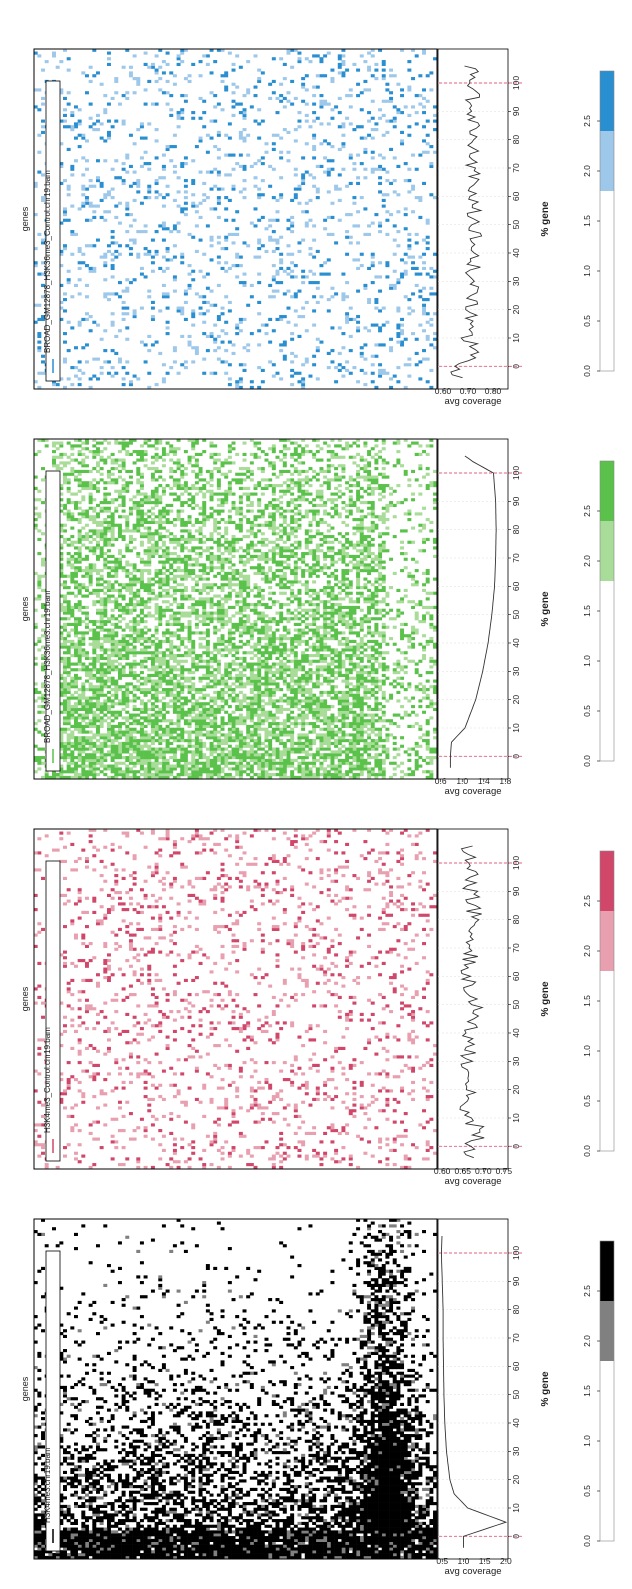 This screenshot has height=1589, width=632. What do you see at coordinates (493, 391) in the screenshot?
I see `profile-y-tick-label: 0.80` at bounding box center [493, 391].